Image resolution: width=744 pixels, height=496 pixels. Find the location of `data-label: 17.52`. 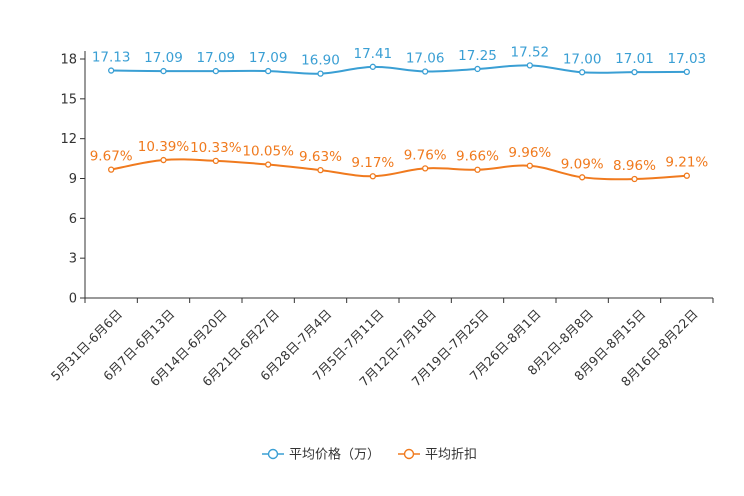

data-label: 17.52 is located at coordinates (530, 52).